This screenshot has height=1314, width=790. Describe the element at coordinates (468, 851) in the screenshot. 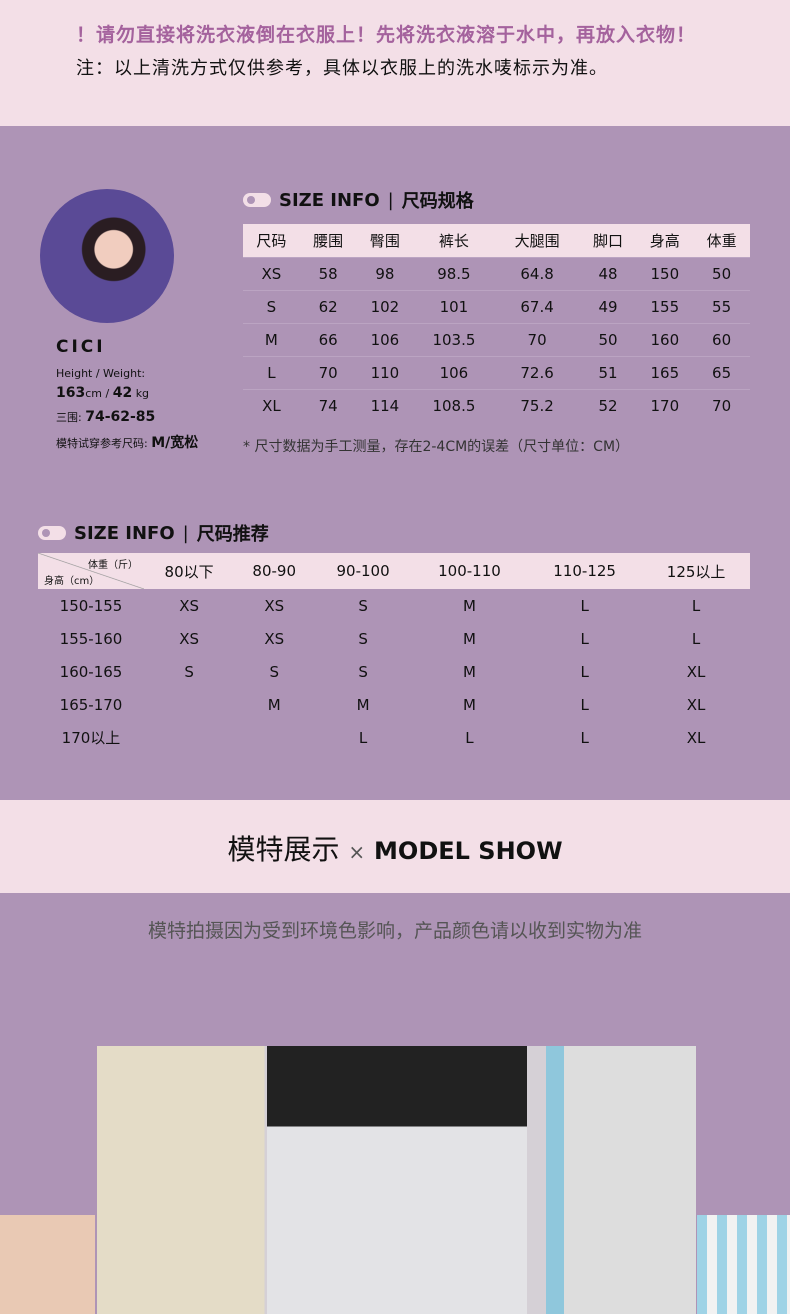

I see `title-en: MODEL SHOW` at that location.